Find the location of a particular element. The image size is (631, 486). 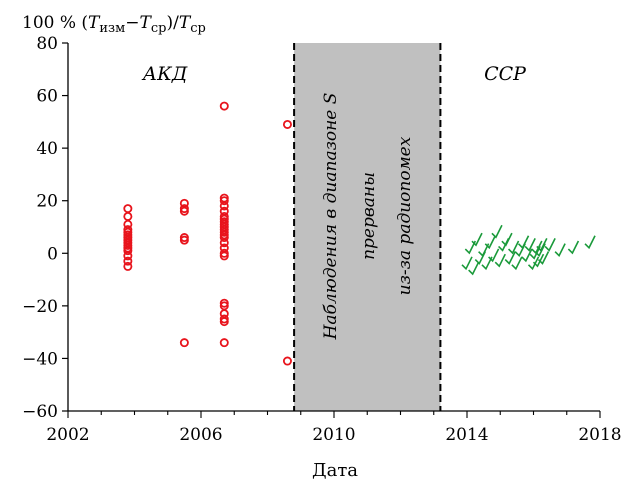

x-tick-label: 2002 is located at coordinates (67, 435).